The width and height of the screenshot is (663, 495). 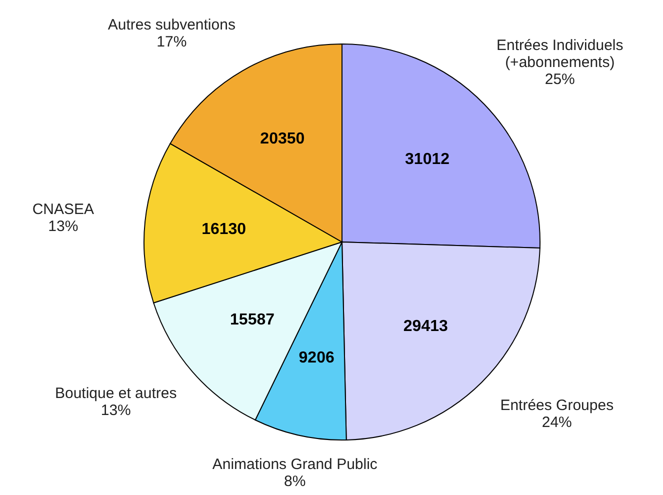 I want to click on data-label: 31012, so click(x=427, y=159).